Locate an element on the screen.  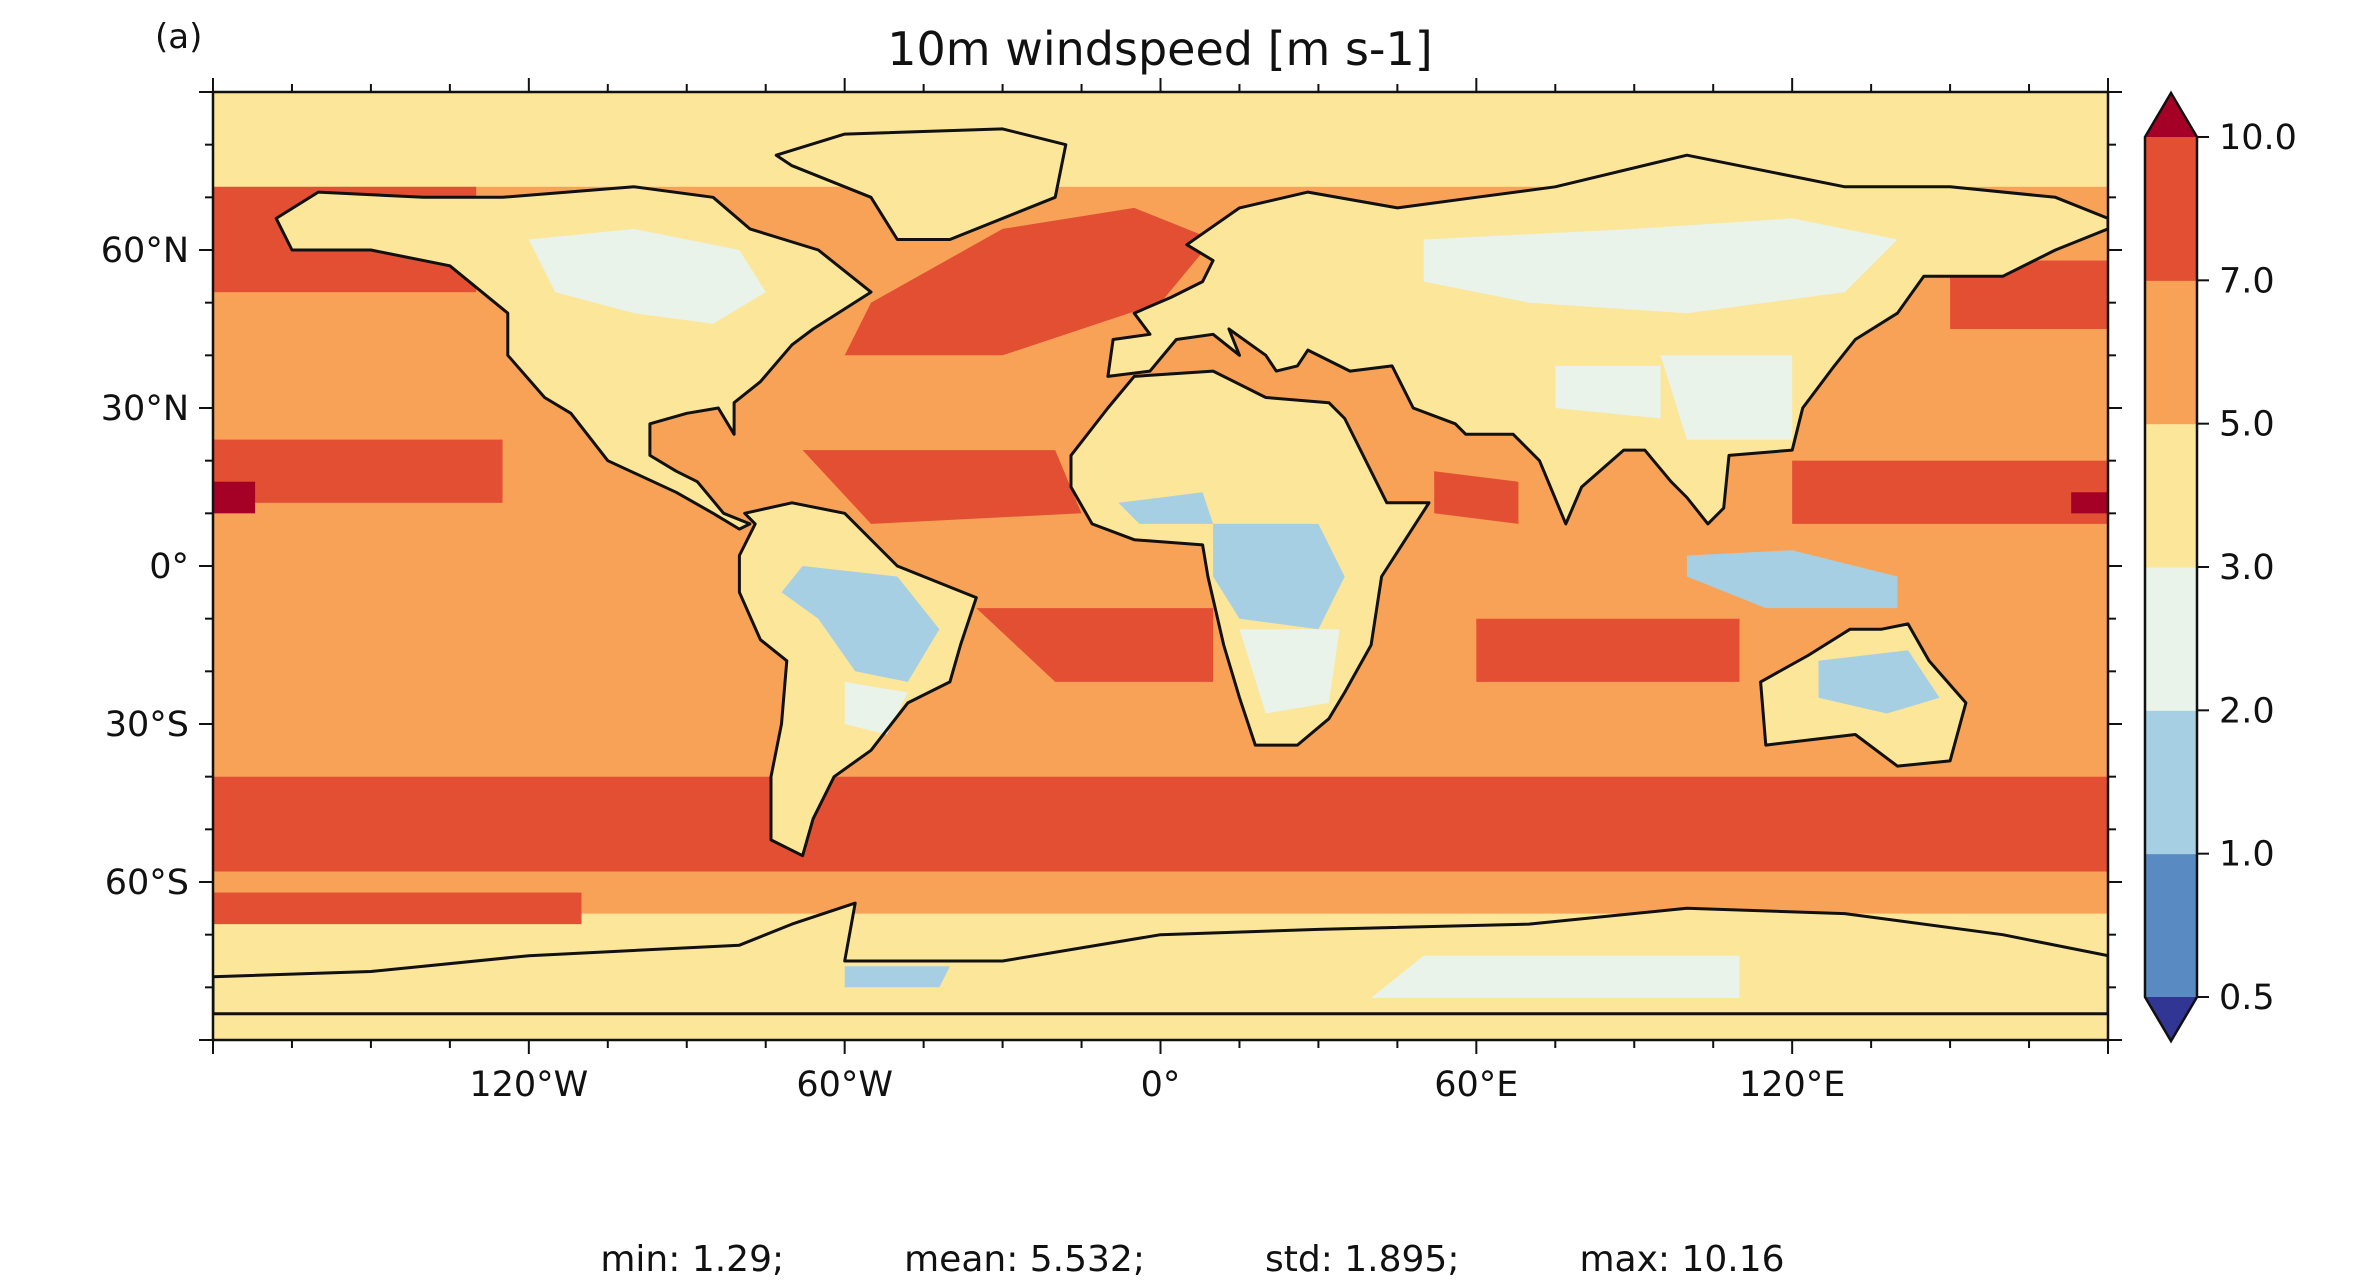
x-tick-label: 120°E is located at coordinates (1792, 1085).